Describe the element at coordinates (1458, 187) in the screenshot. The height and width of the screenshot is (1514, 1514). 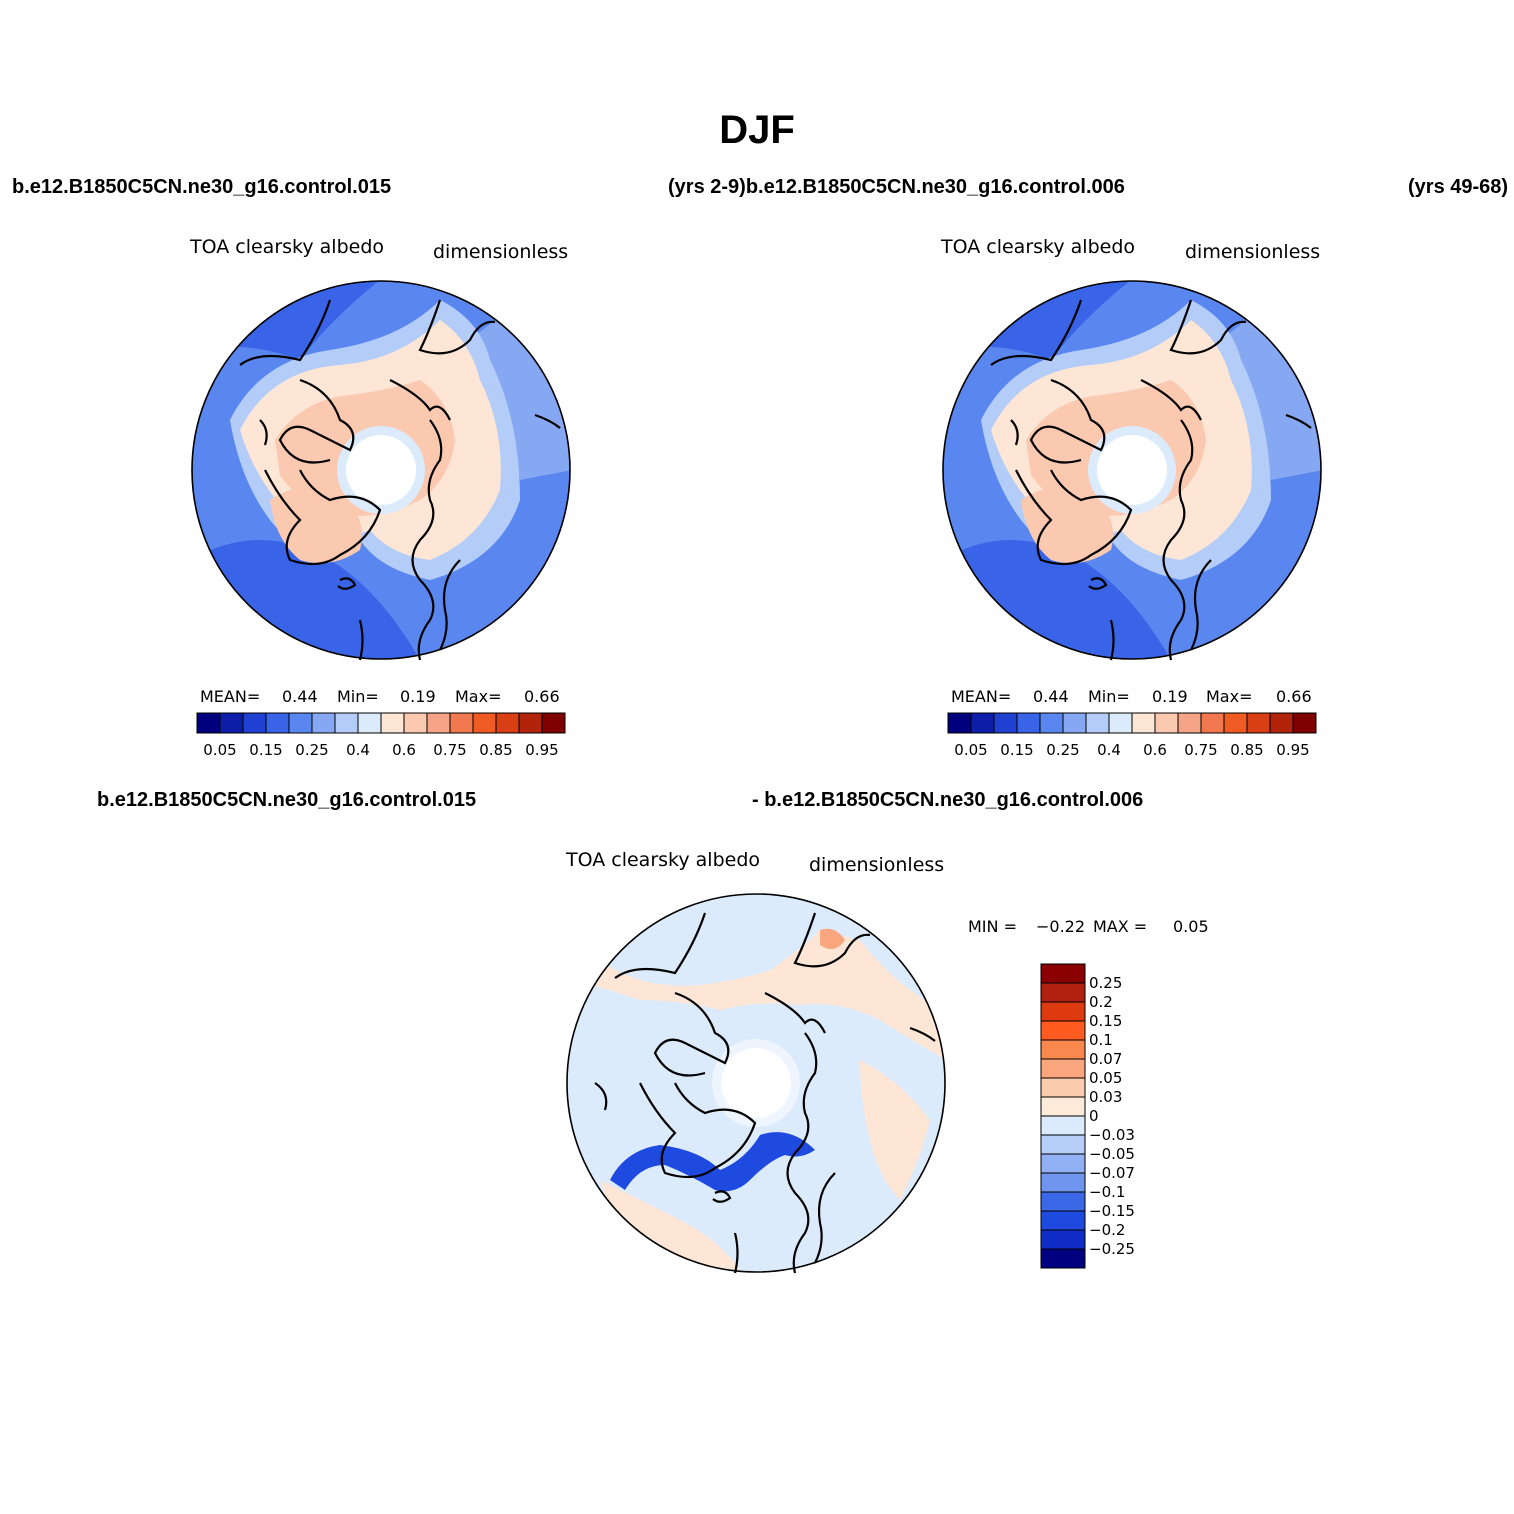
I see `case-label-right: (yrs 49-68)` at that location.